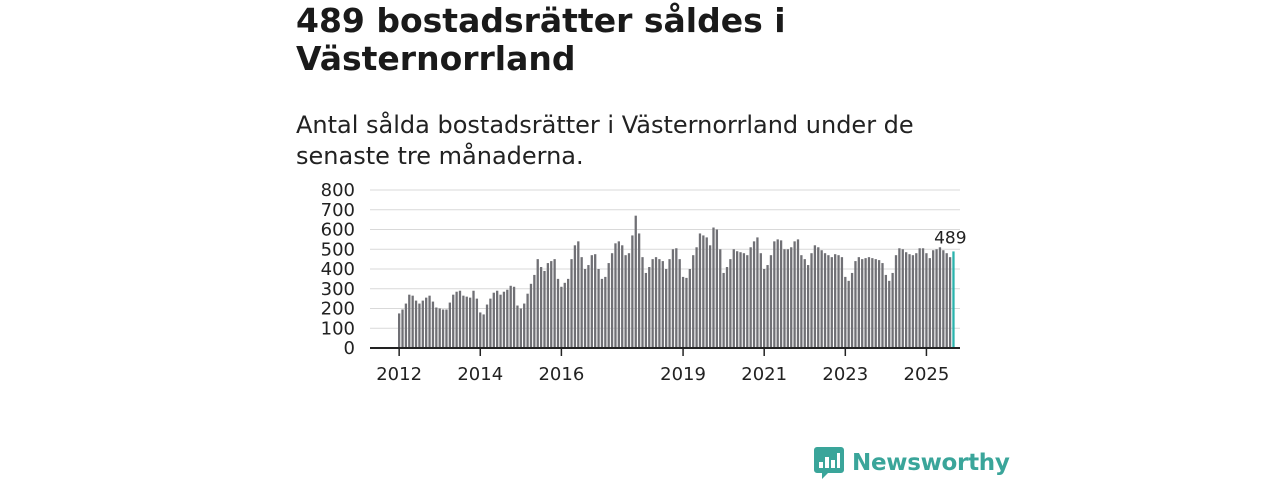 This screenshot has height=480, width=1280. Describe the element at coordinates (338, 190) in the screenshot. I see `y-tick-label: 800` at that location.